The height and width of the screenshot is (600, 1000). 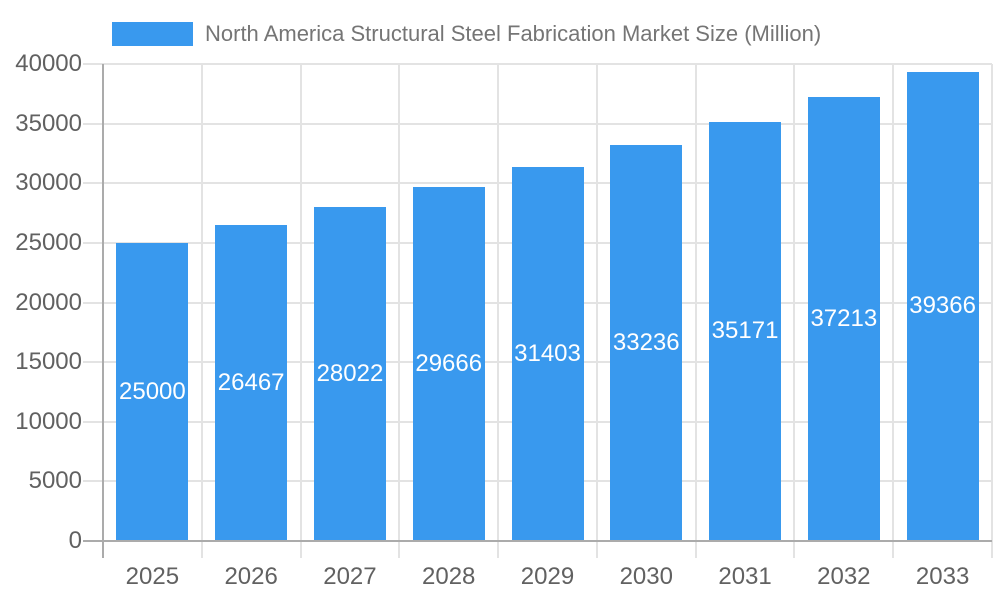 I want to click on x-axis-label-2030: 2030, so click(x=646, y=576).